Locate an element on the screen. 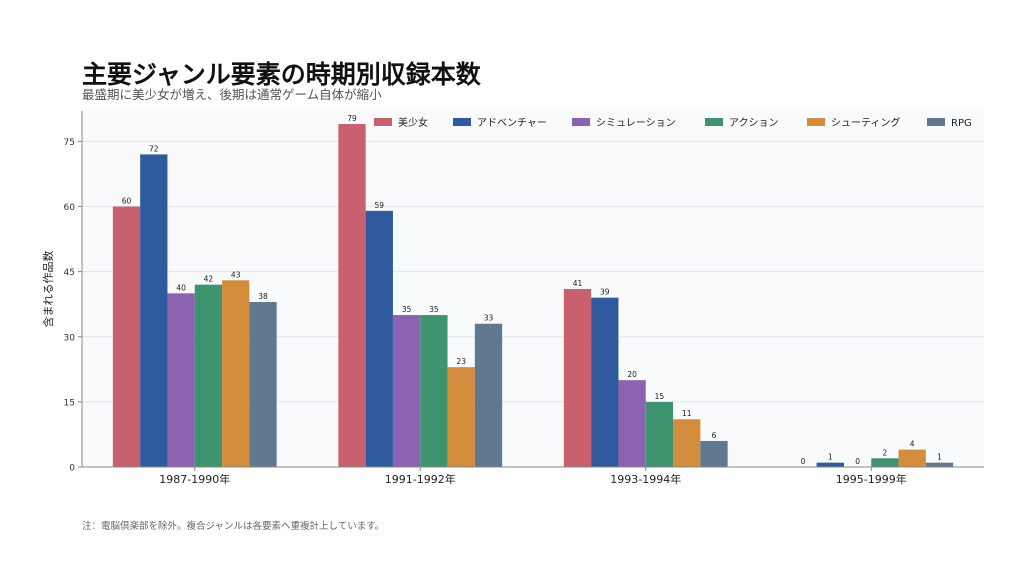 This screenshot has width=1024, height=576. bar-value-label: 42 is located at coordinates (209, 279).